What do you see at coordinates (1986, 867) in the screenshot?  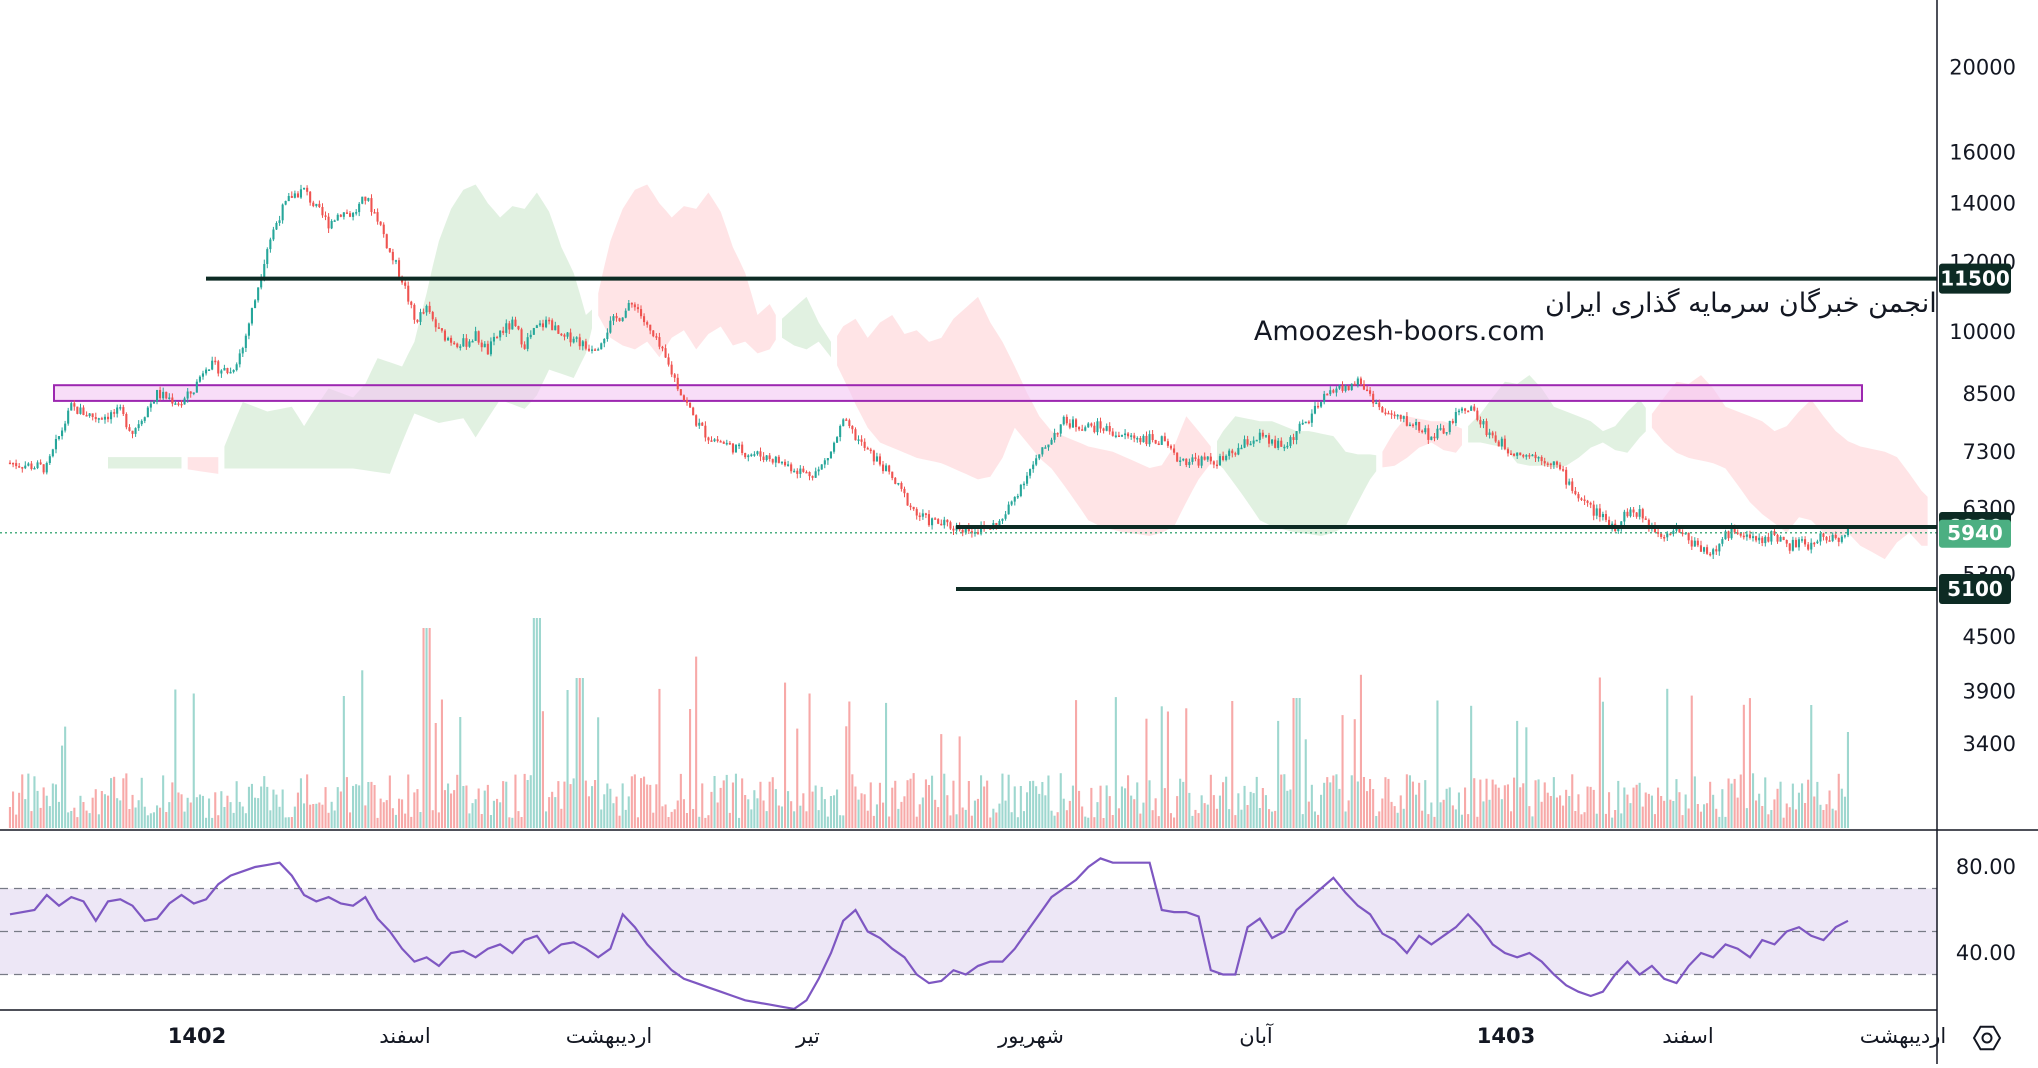 I see `rsi-tick: 80.00` at bounding box center [1986, 867].